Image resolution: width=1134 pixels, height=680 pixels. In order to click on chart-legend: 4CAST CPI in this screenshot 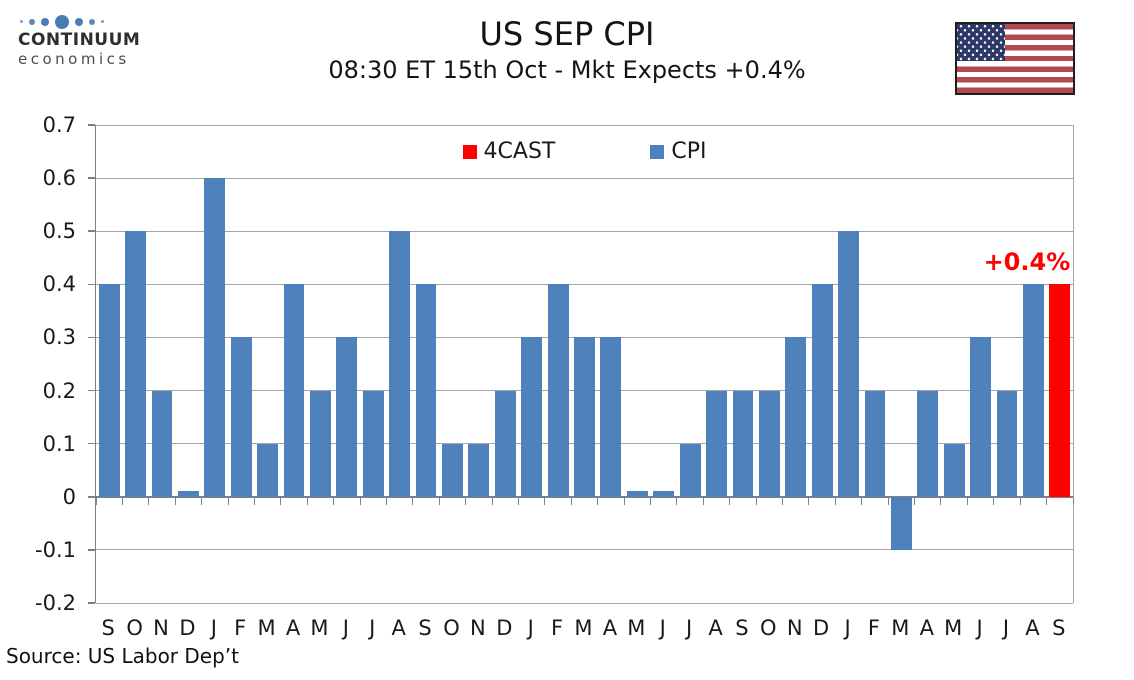, I will do `click(584, 151)`.